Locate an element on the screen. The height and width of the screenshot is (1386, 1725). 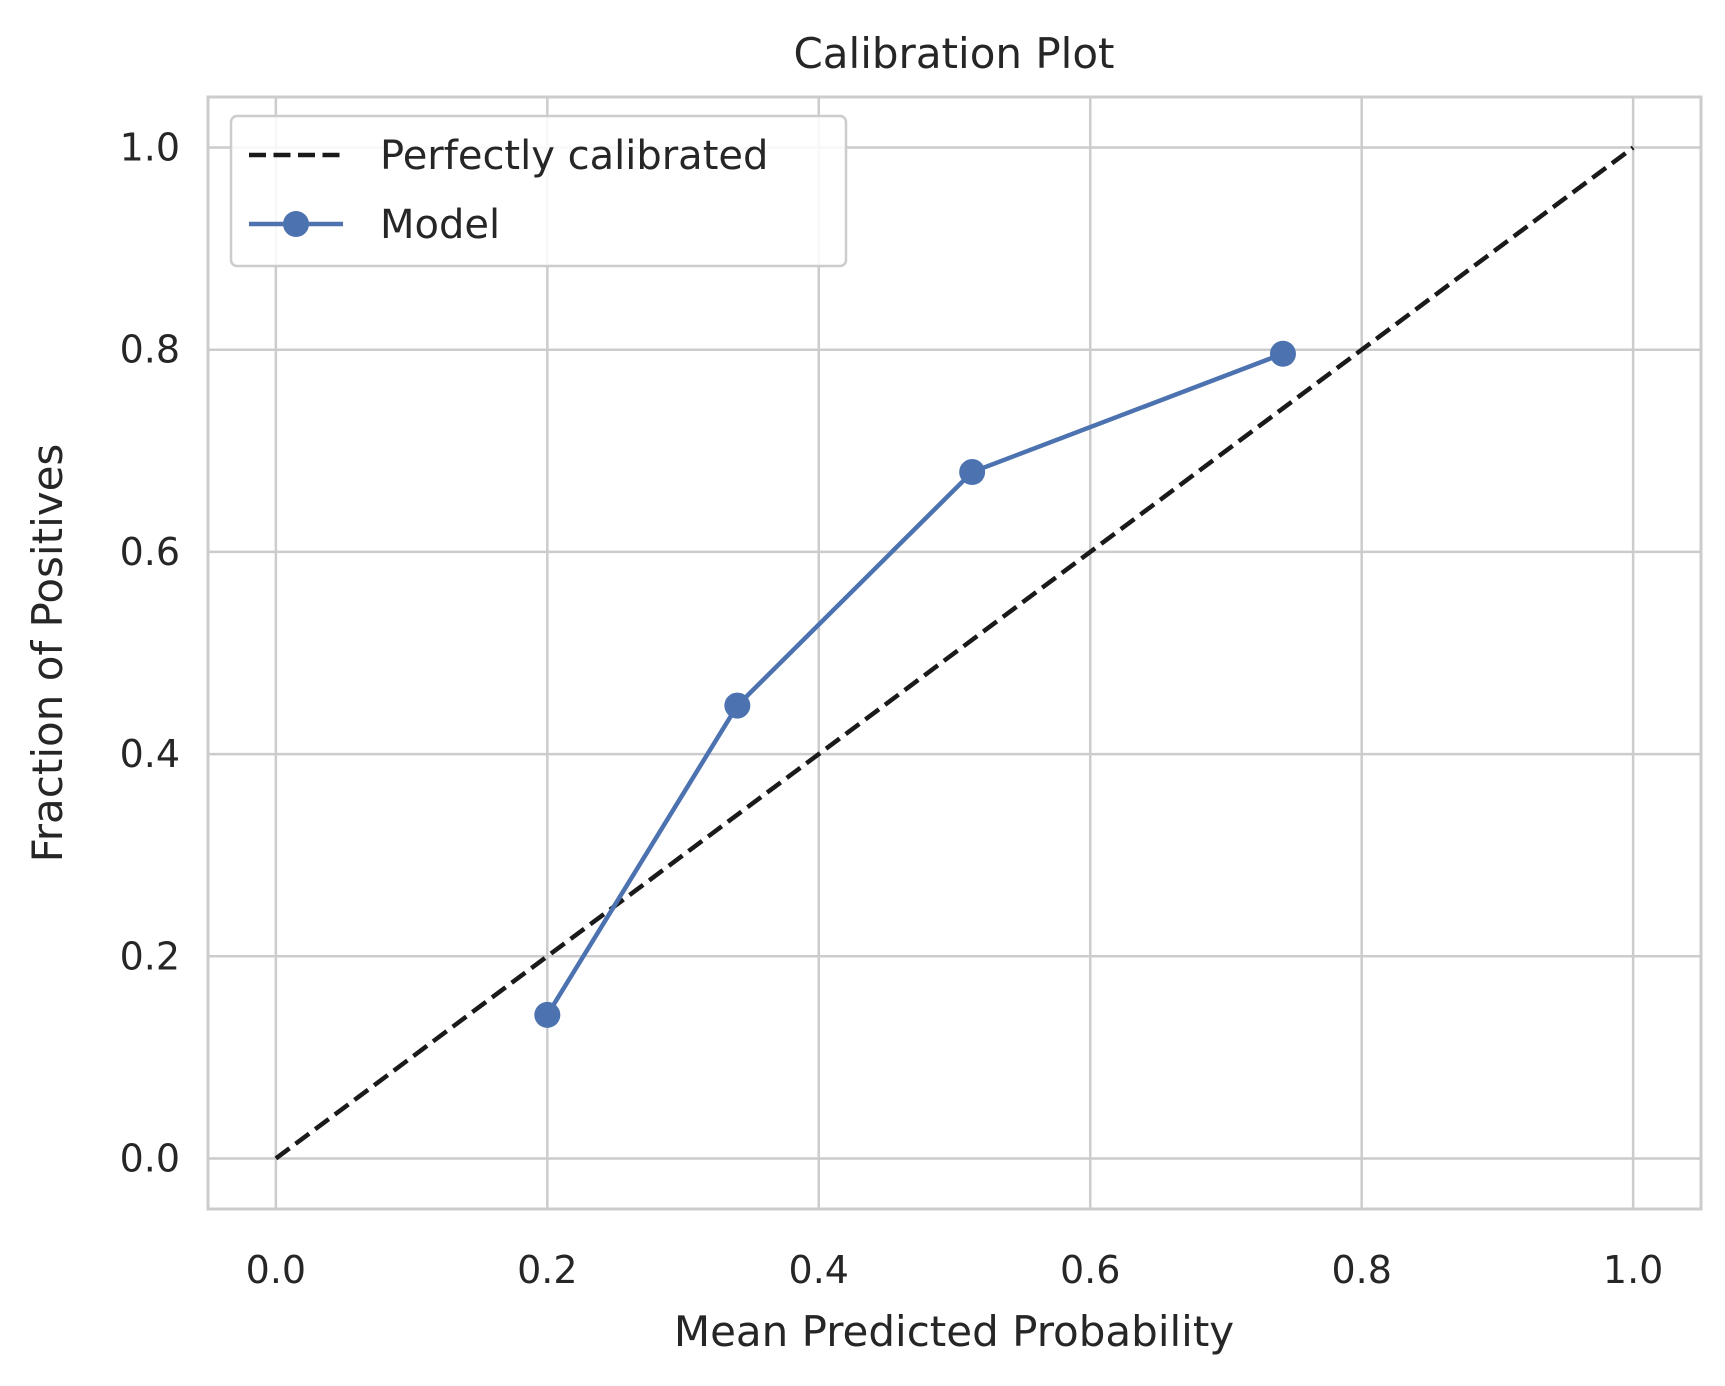
y-tick-label: 0.4 is located at coordinates (150, 754).